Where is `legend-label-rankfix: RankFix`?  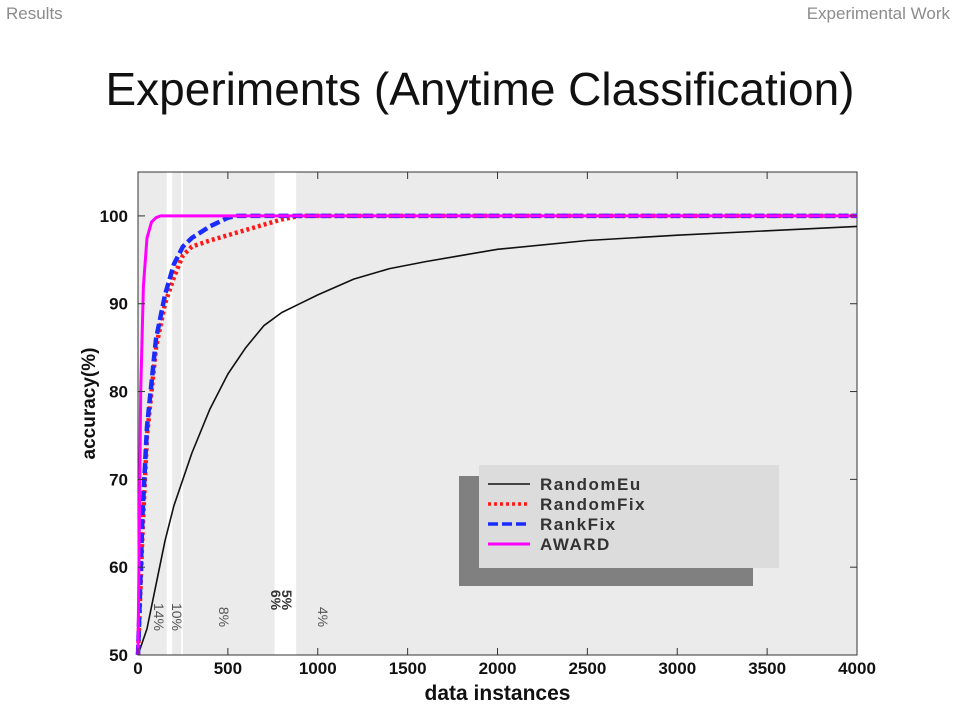 legend-label-rankfix: RankFix is located at coordinates (578, 524).